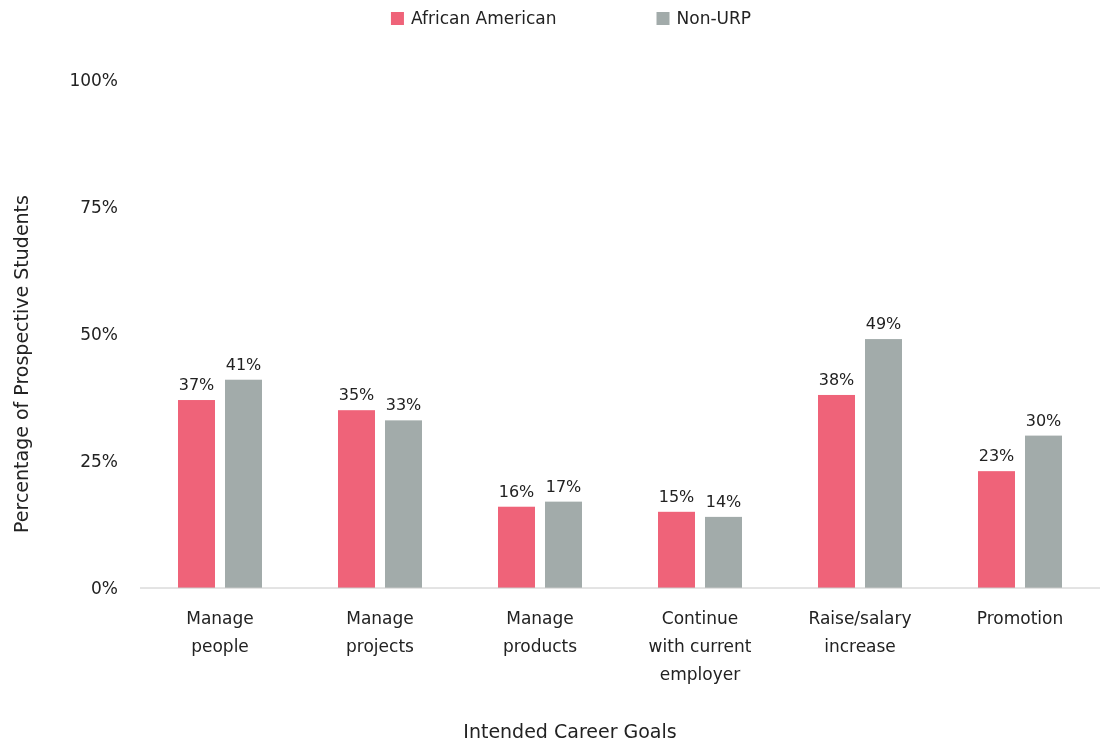 This screenshot has width=1102, height=746. What do you see at coordinates (403, 405) in the screenshot?
I see `data-label: 33%` at bounding box center [403, 405].